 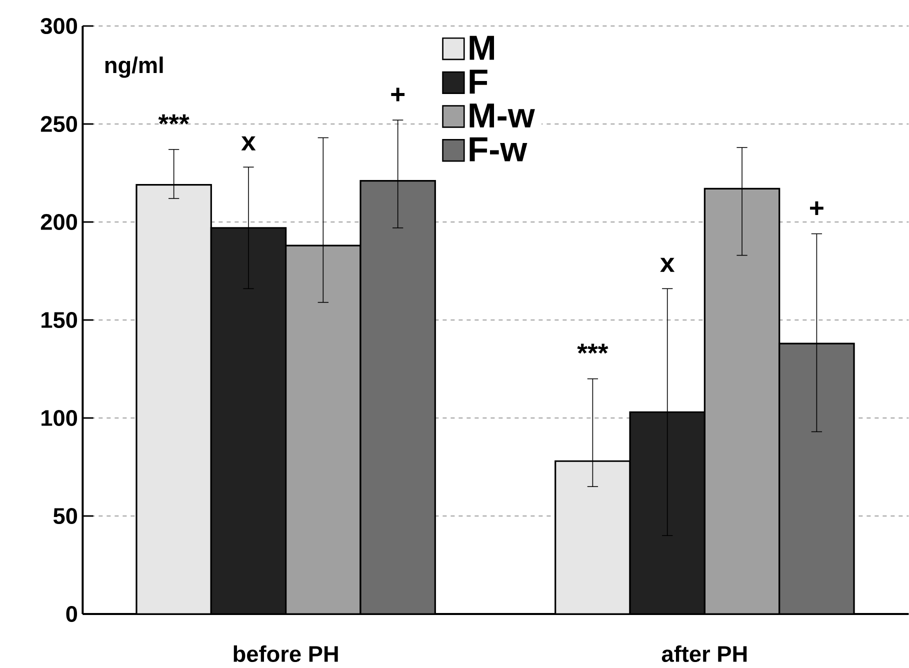 I want to click on y-axis-title: ng/ml, so click(x=134, y=67).